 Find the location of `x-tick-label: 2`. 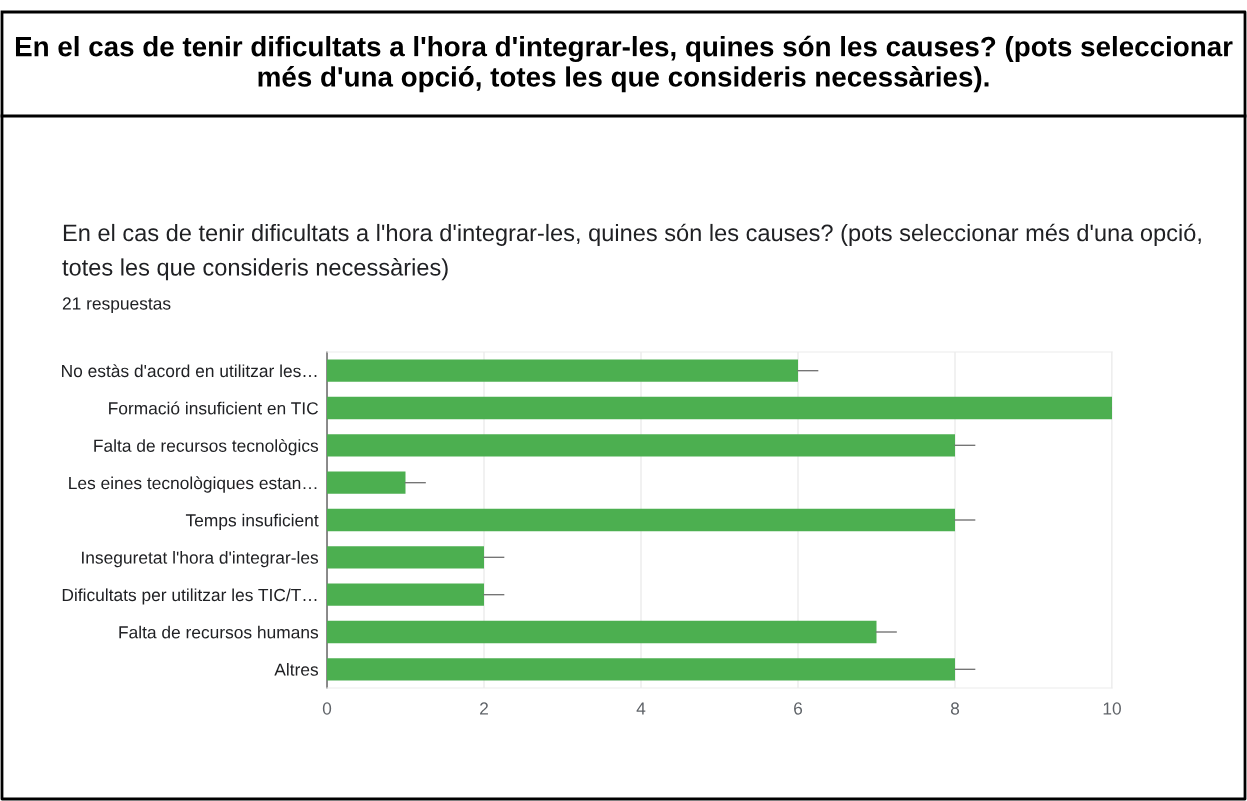

x-tick-label: 2 is located at coordinates (484, 708).